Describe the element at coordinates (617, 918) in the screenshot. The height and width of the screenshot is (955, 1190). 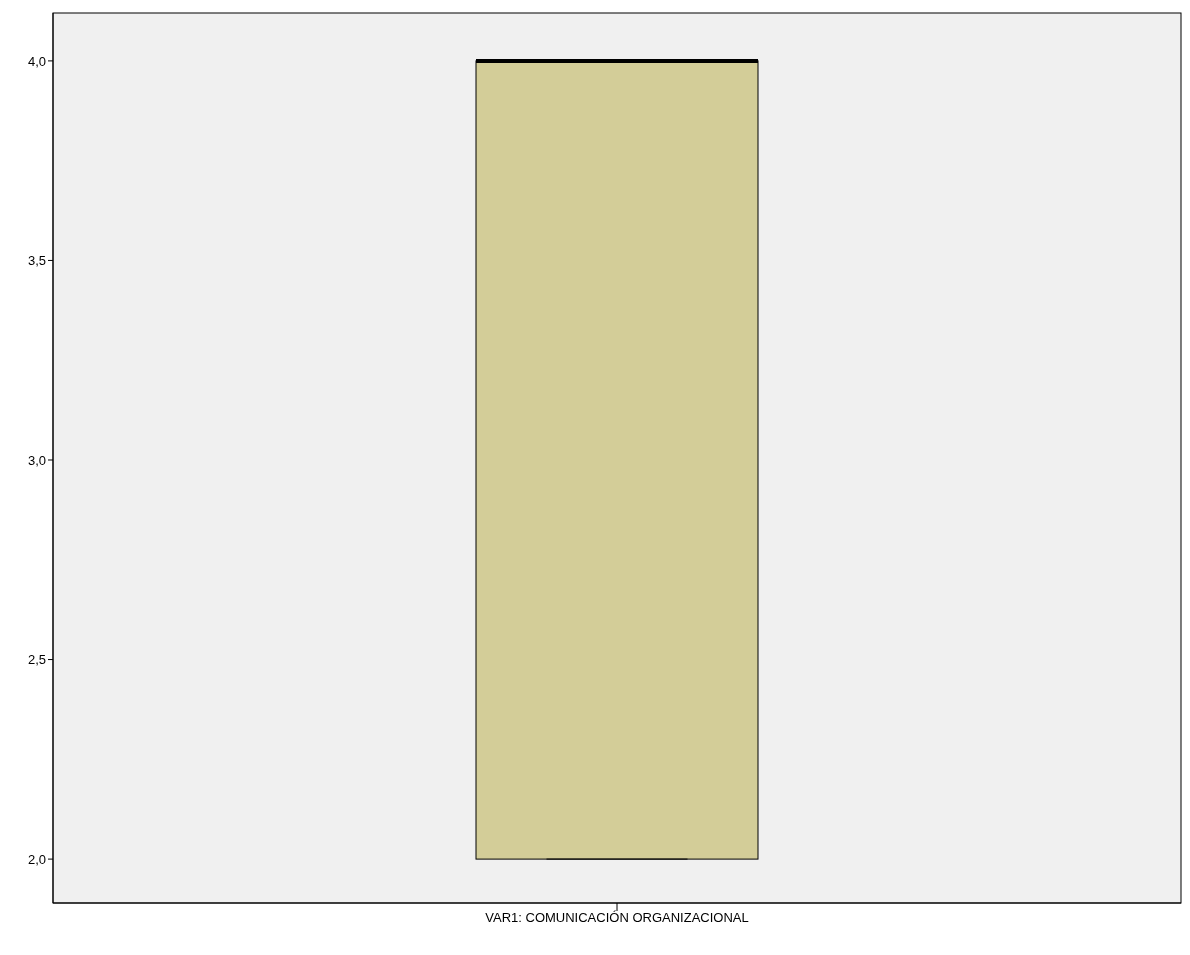
I see `x-tick-label: VAR1: COMUNICACIÓN ORGANIZACIONAL` at that location.